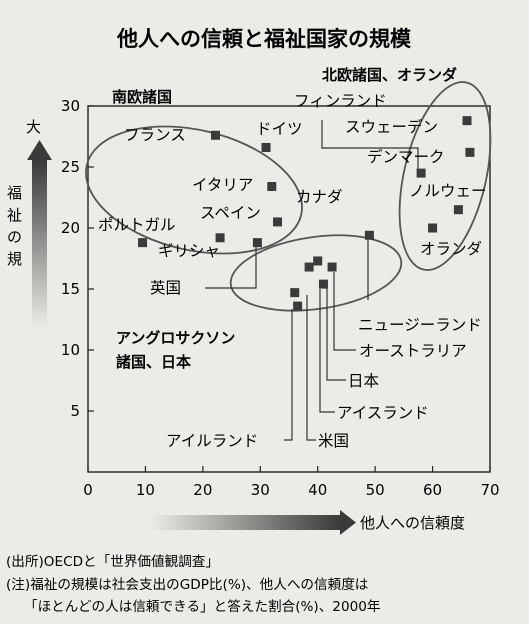 Image resolution: width=529 pixels, height=624 pixels. Describe the element at coordinates (288, 375) in the screenshot. I see `leader-ireland` at that location.